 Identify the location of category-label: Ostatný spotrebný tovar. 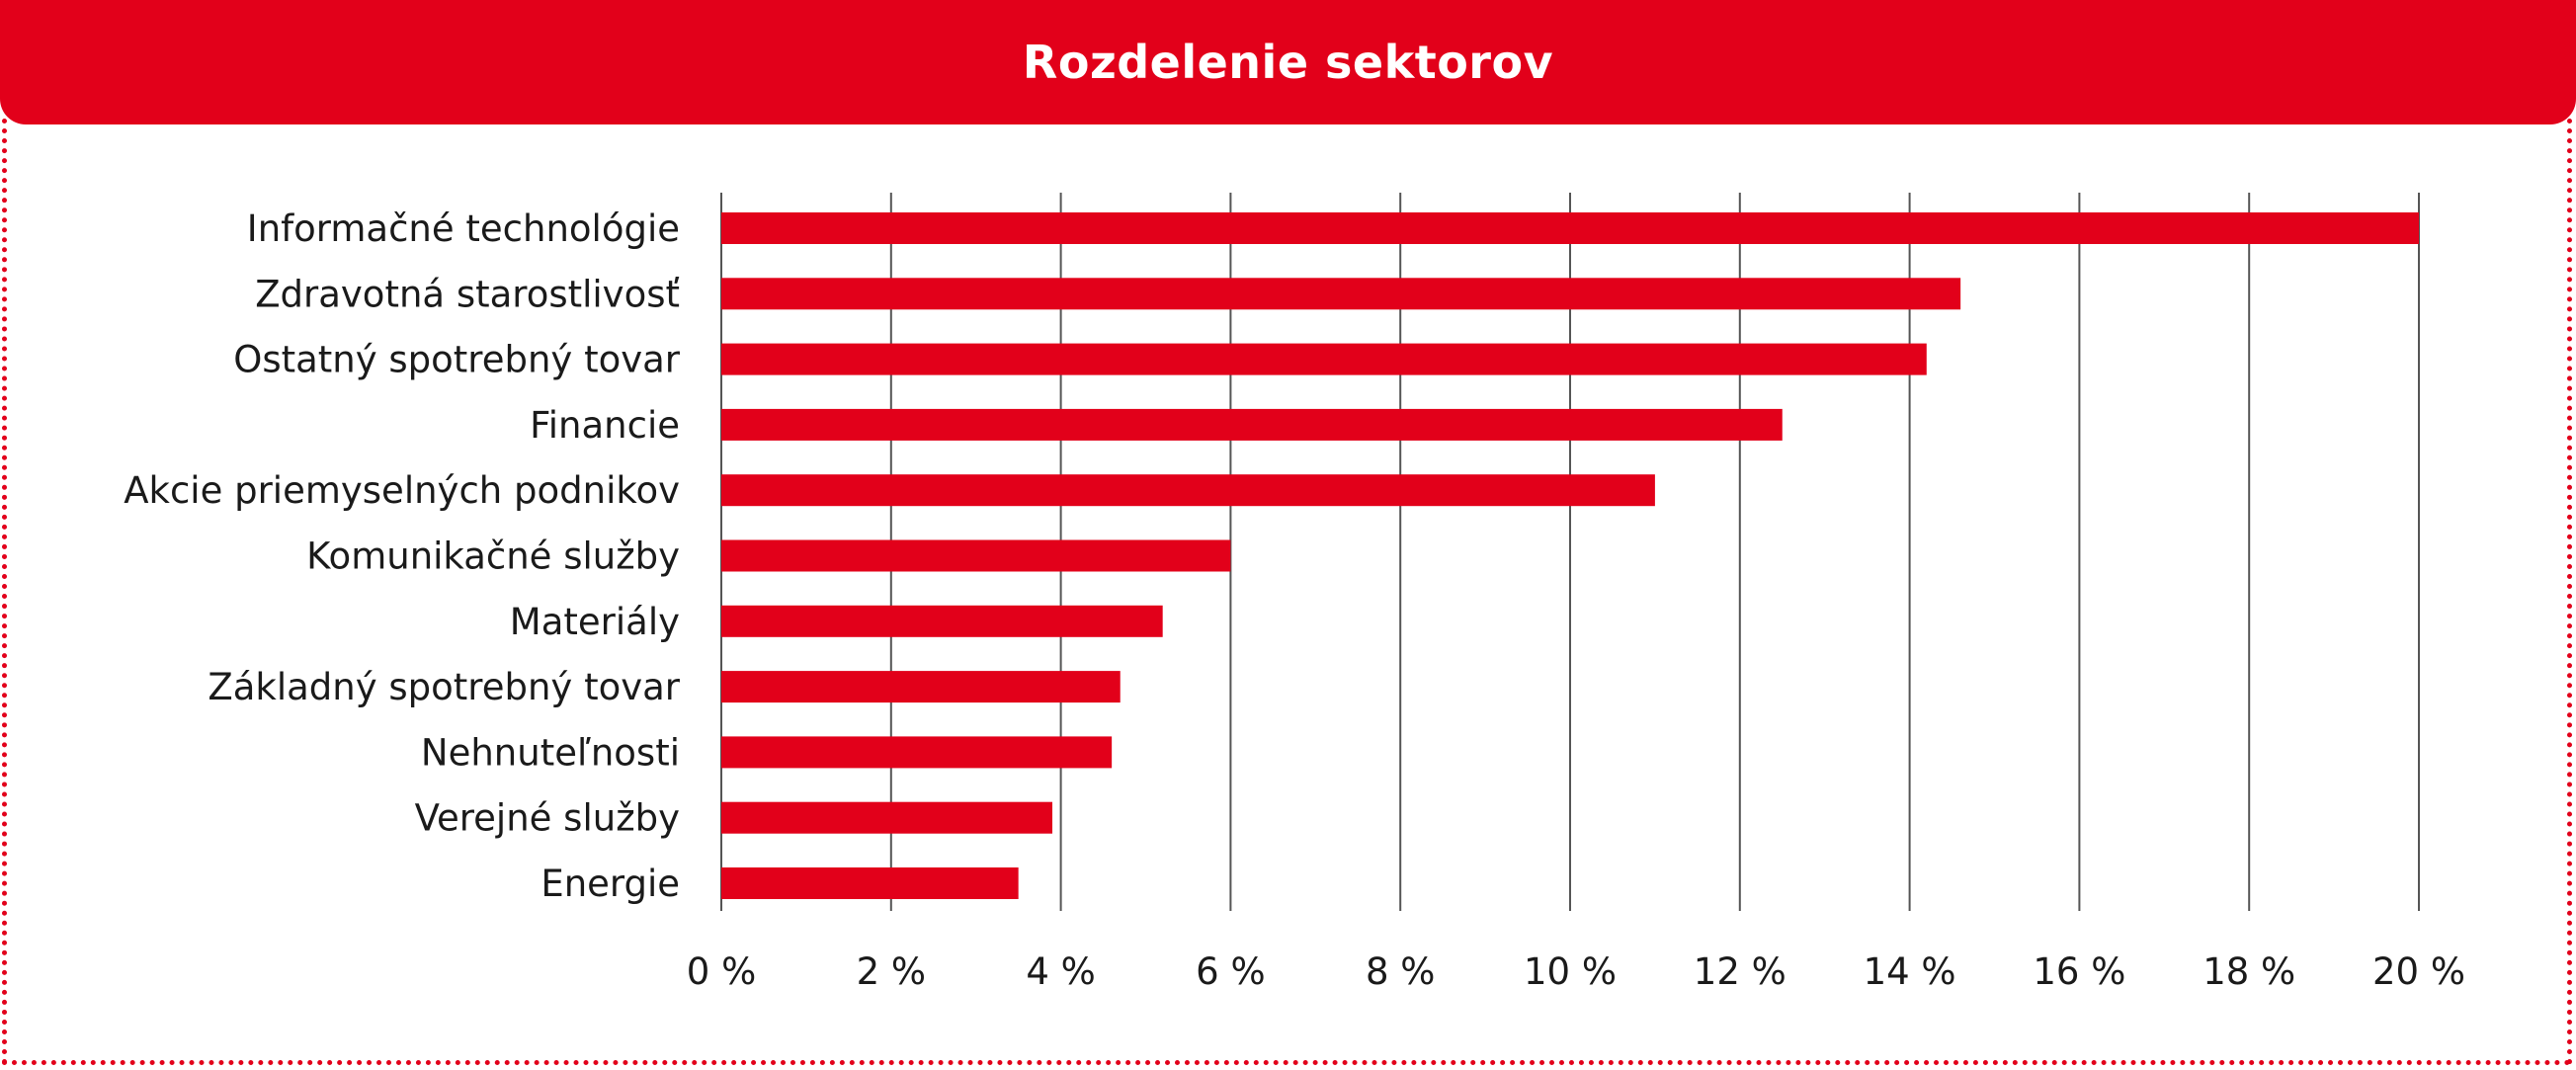
(457, 360).